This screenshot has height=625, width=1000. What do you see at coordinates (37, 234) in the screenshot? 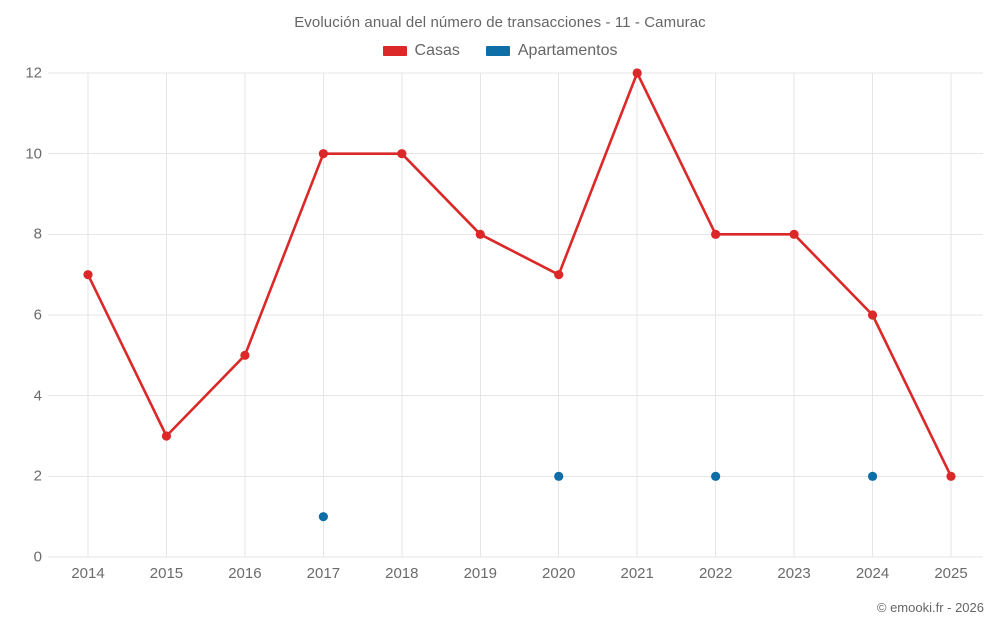
I see `y-axis-tick-label: 8` at bounding box center [37, 234].